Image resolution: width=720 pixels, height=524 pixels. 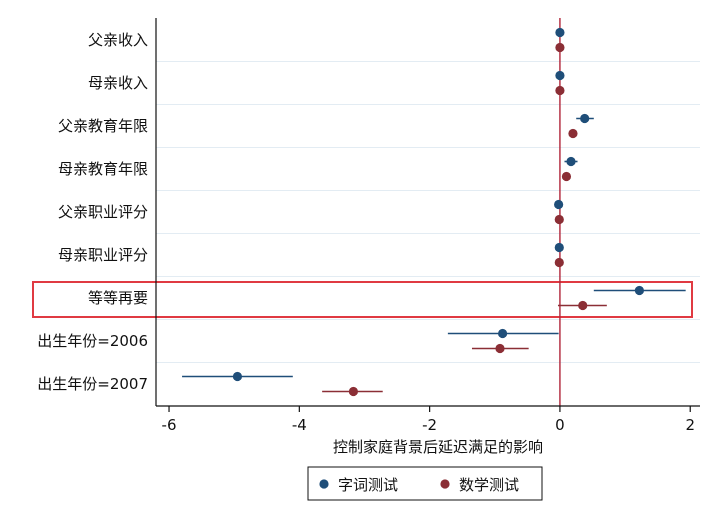 I want to click on category-label: 父亲职业评分, so click(x=103, y=212).